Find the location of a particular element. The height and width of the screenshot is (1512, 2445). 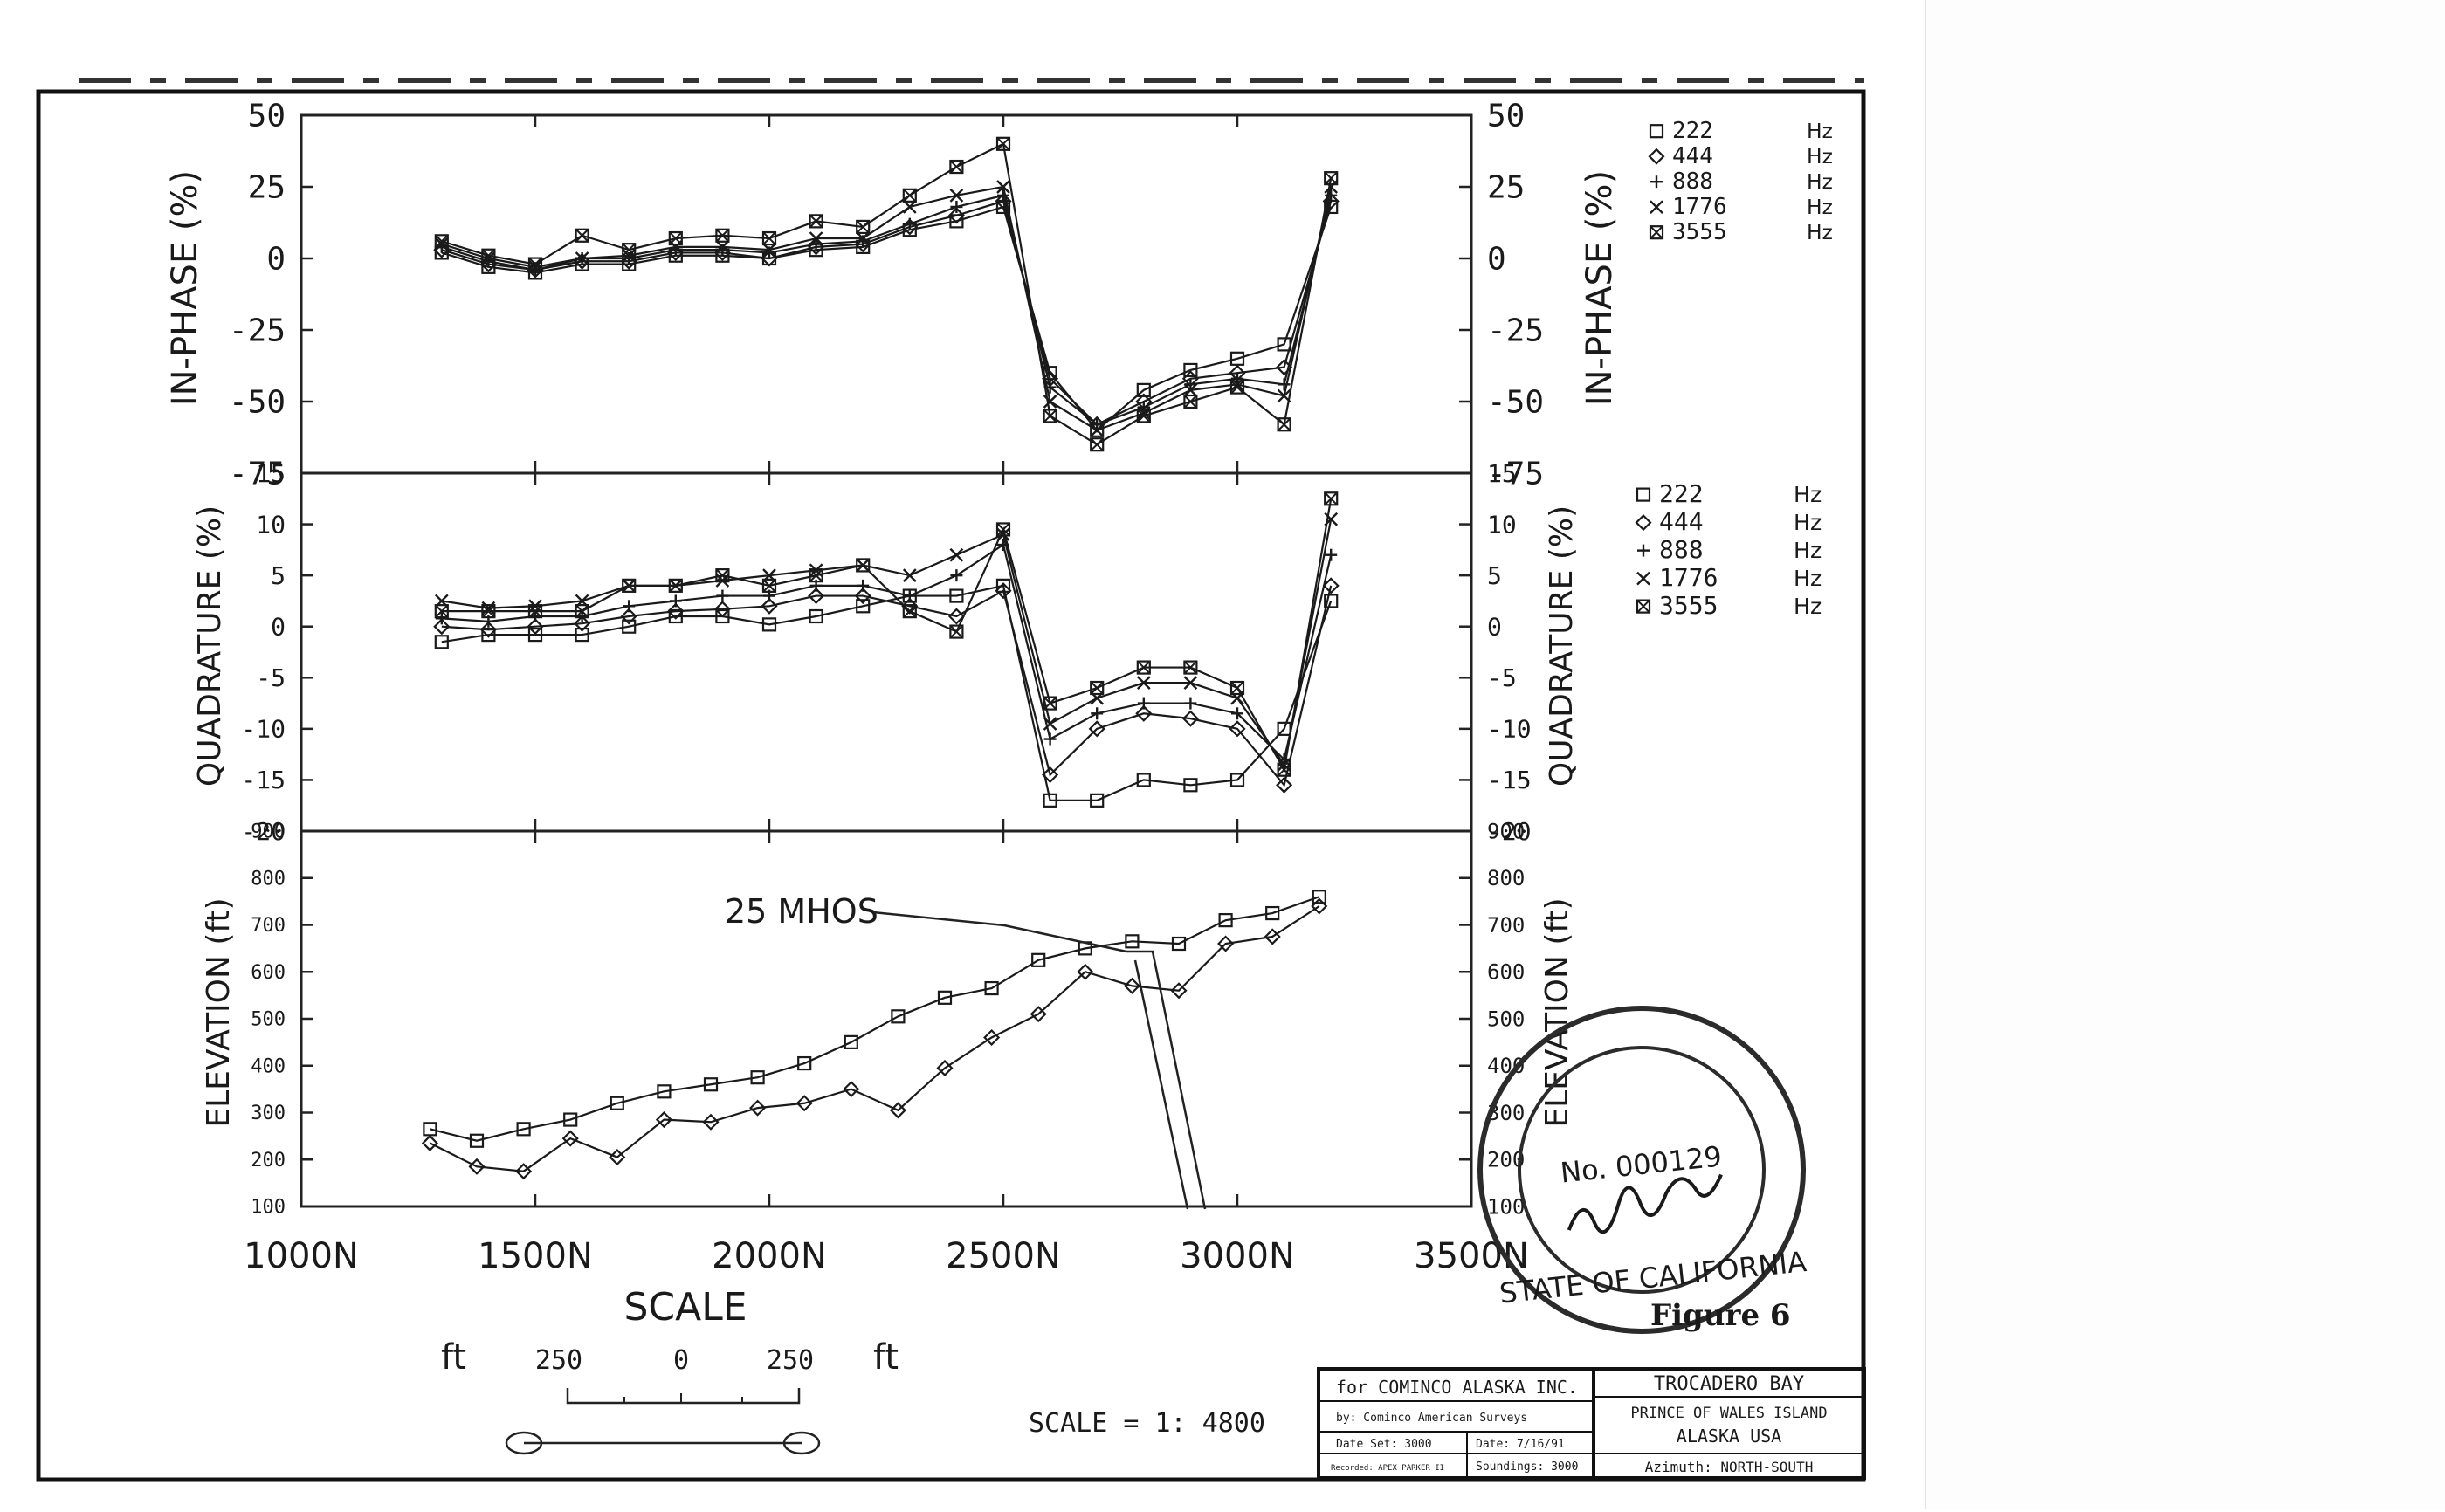

y-tick-label: 400 is located at coordinates (268, 1066).